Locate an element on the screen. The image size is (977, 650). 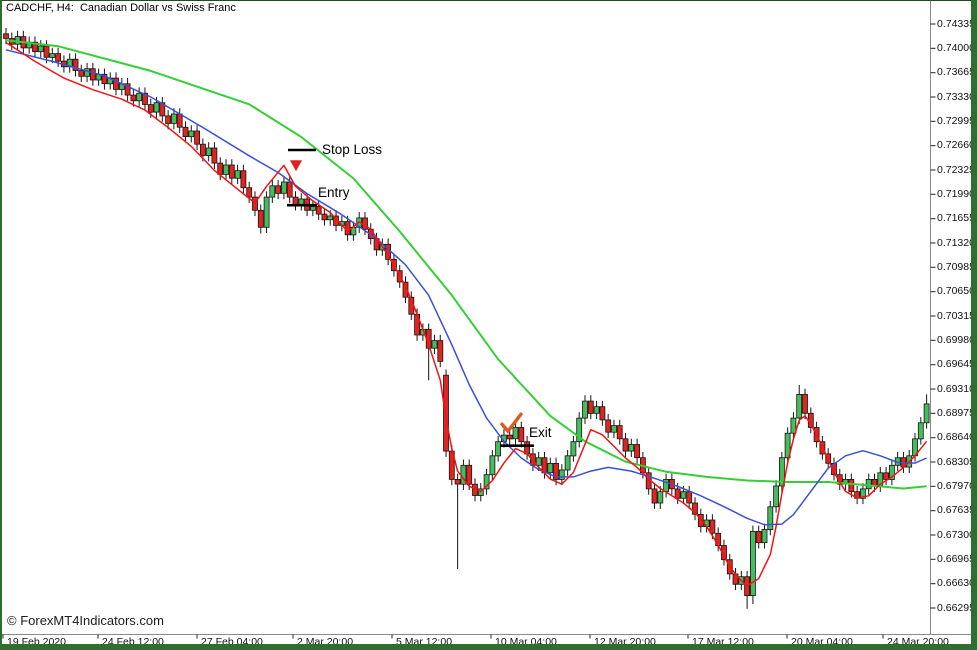
y-axis-label: 0.73665 is located at coordinates (956, 72).